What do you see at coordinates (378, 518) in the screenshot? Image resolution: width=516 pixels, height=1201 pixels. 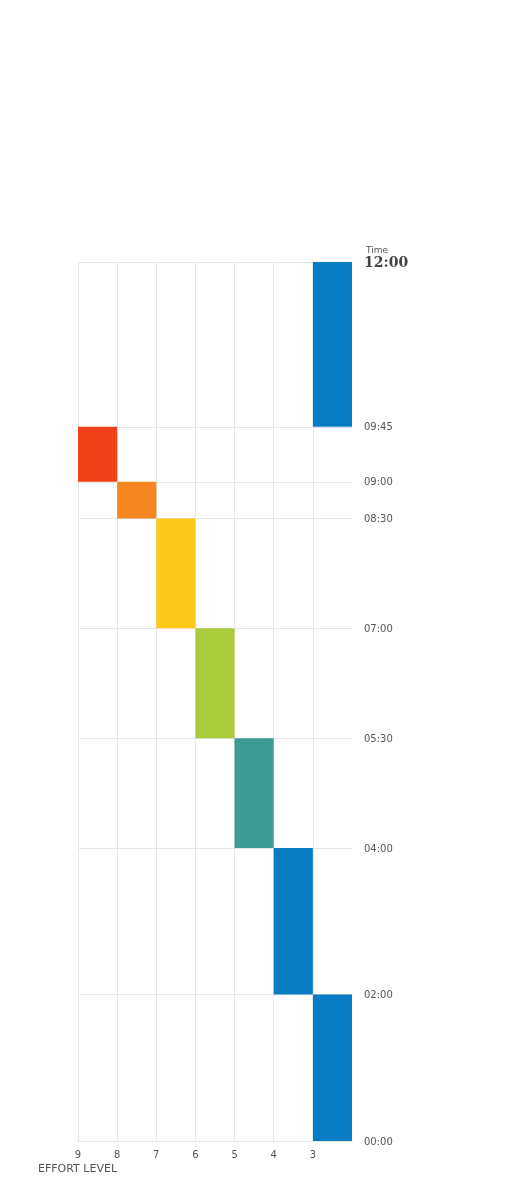 I see `y-tick-label: 08:30` at bounding box center [378, 518].